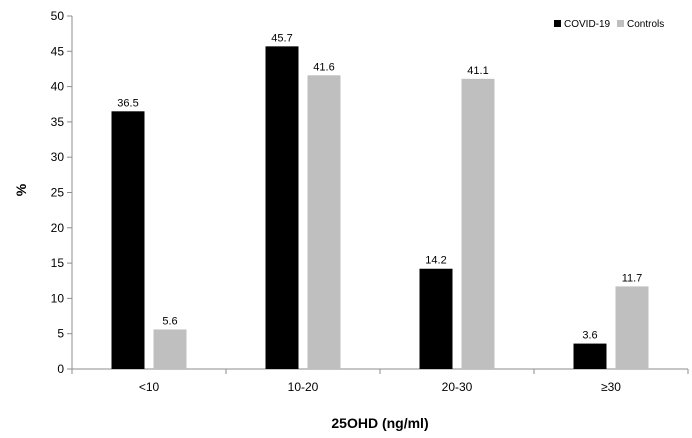  I want to click on y-axis: 0 5 10 15 20 25 30 35 40 45 50, so click(62, 192).